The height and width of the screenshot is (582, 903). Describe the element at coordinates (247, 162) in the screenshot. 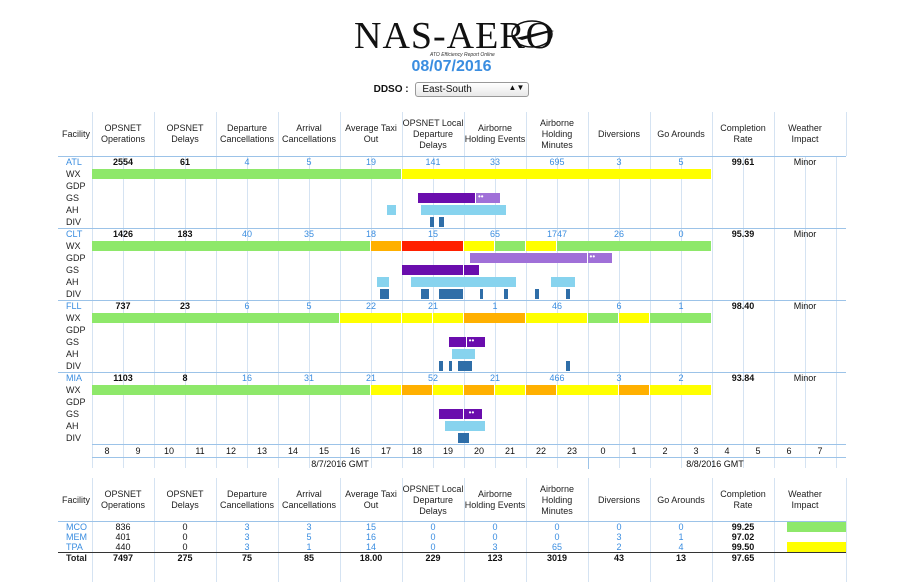

I see `facility-metric: 4` at that location.